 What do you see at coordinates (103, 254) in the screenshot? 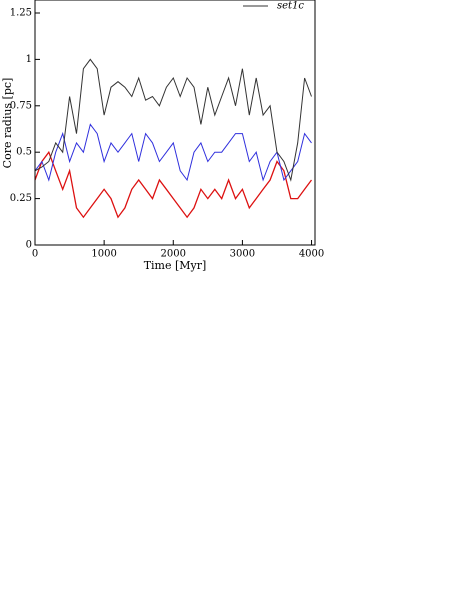
I see `x-tick-label: 1000` at bounding box center [103, 254].